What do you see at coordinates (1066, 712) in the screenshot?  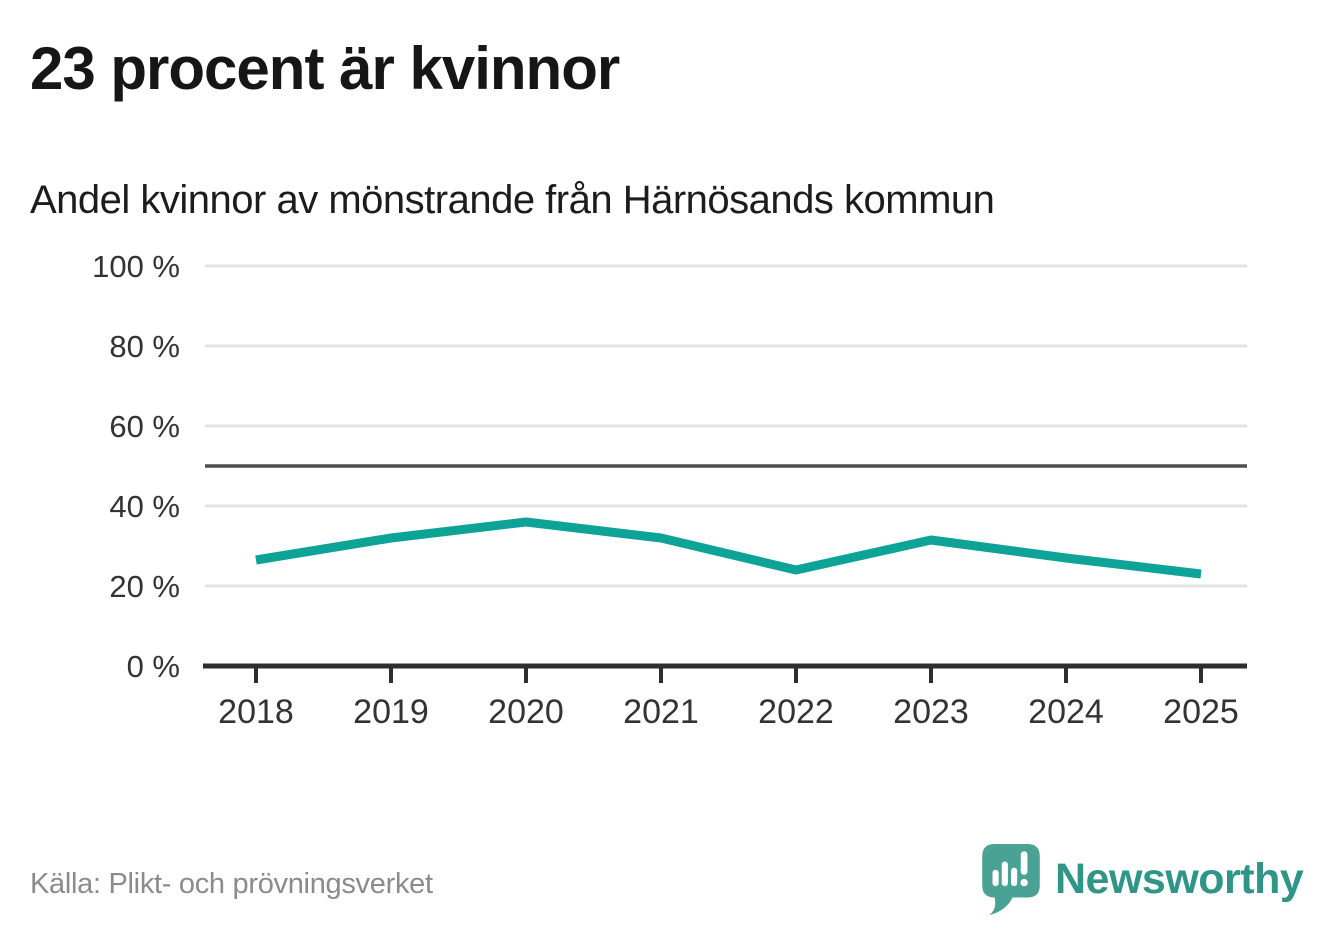 I see `x-axis-tick-label: 2024` at bounding box center [1066, 712].